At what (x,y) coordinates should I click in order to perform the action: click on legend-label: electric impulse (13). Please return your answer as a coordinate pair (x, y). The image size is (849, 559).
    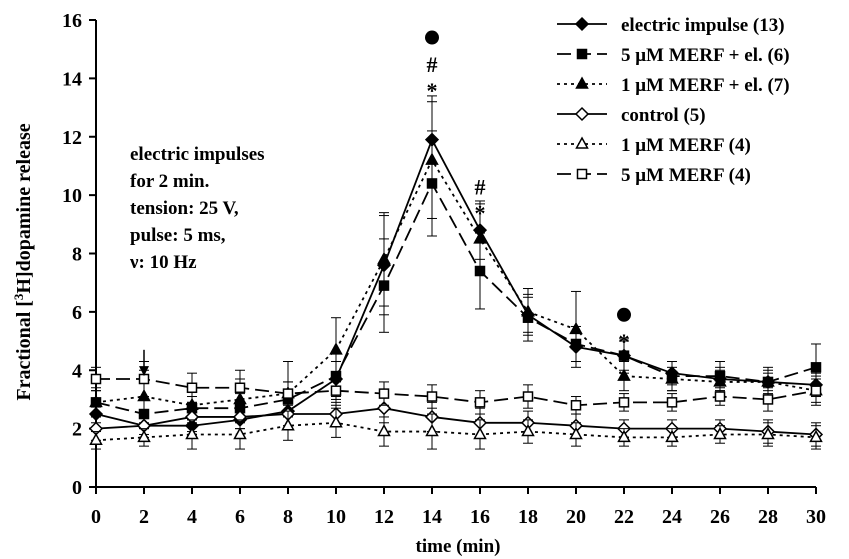
    Looking at the image, I should click on (703, 25).